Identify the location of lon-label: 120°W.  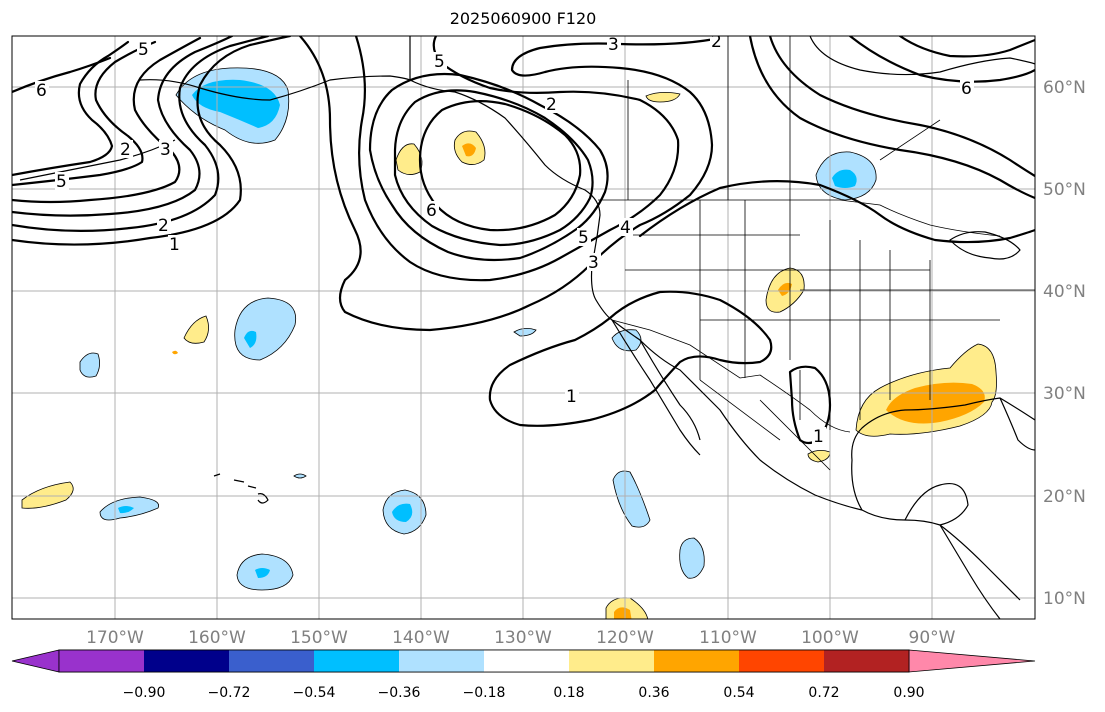
(625, 638).